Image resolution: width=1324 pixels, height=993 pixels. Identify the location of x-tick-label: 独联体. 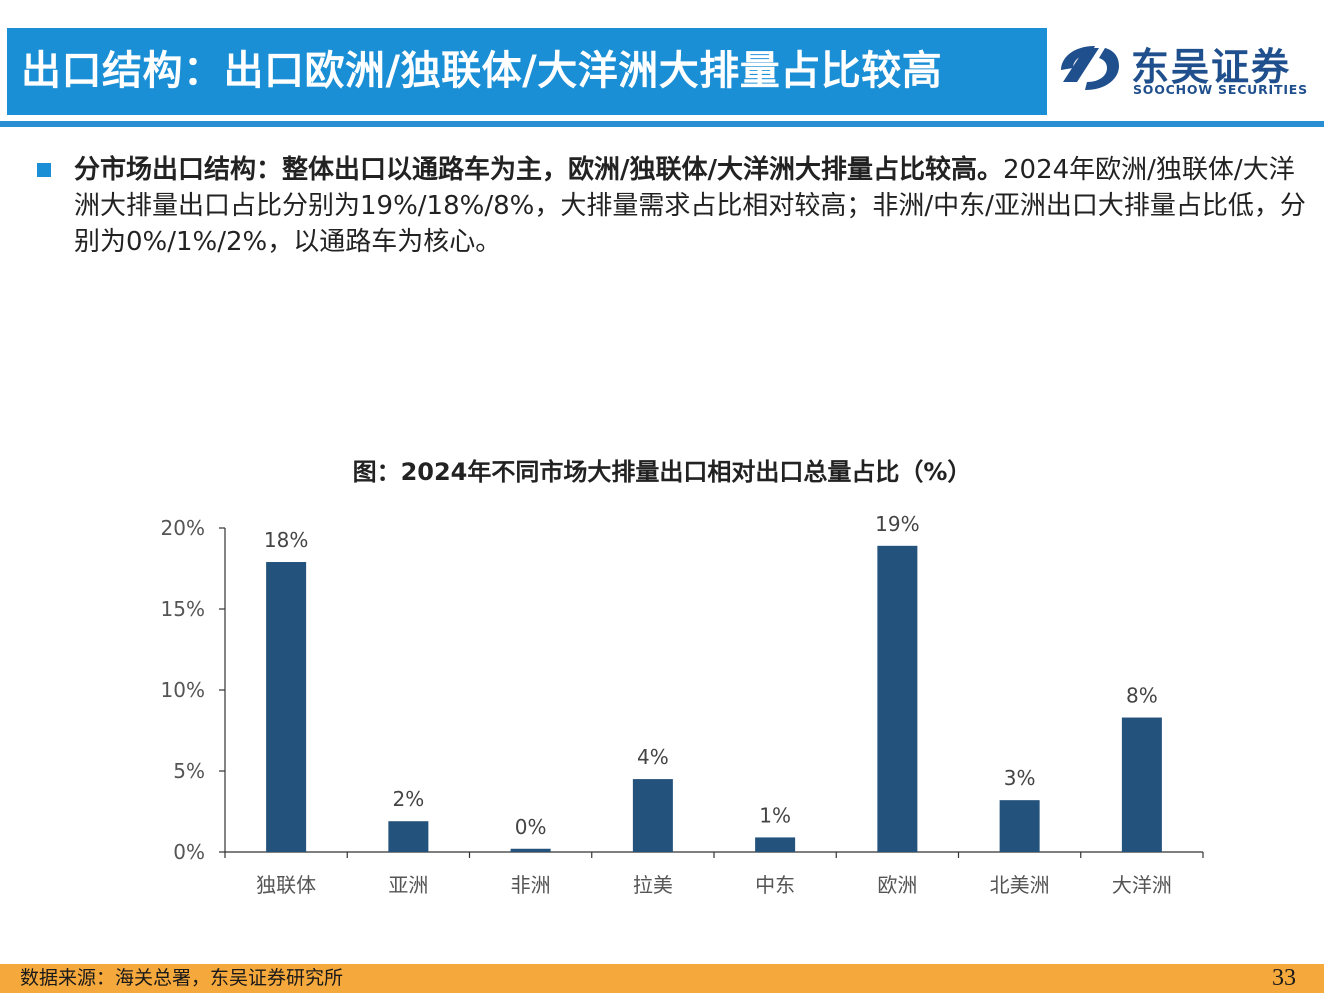
(286, 885).